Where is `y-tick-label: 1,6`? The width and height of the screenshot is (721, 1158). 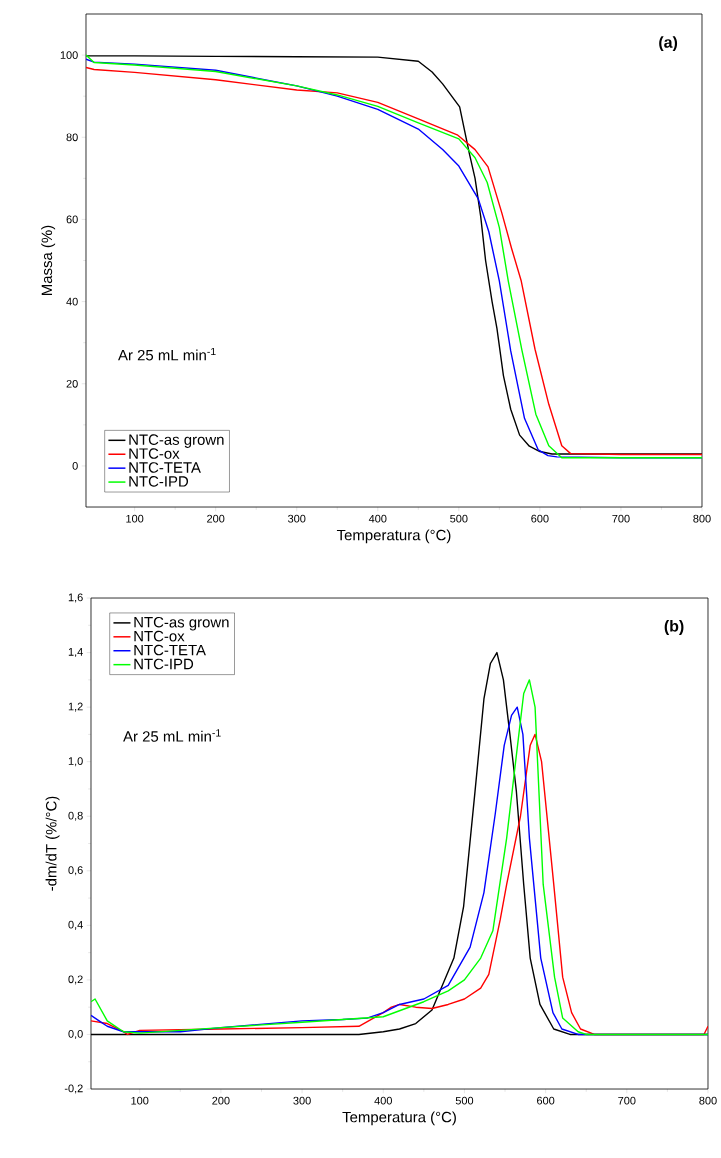 y-tick-label: 1,6 is located at coordinates (75, 598).